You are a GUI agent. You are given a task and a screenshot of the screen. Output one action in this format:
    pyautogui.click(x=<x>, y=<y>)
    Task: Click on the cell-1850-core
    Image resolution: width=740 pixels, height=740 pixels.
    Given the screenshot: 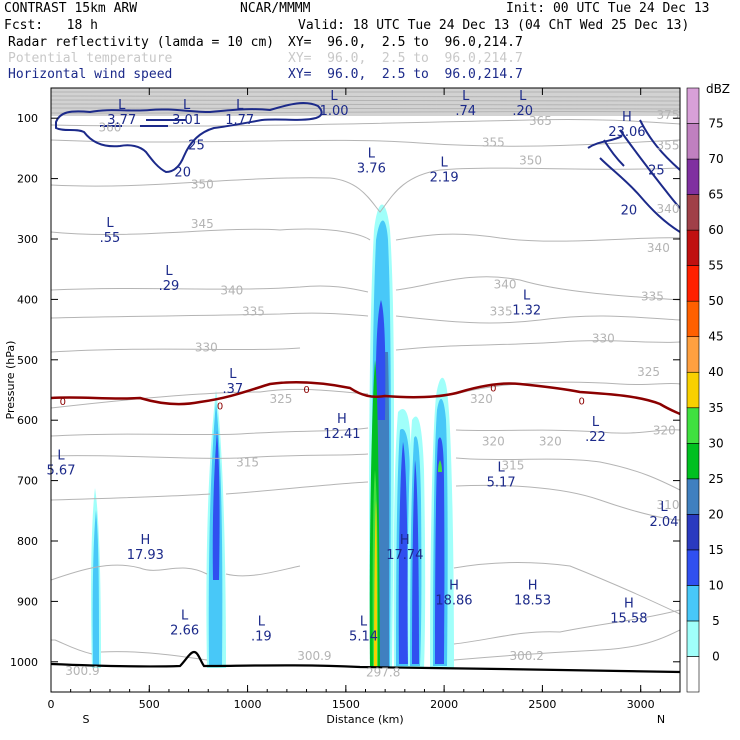 What is the action you would take?
    pyautogui.click(x=415, y=562)
    